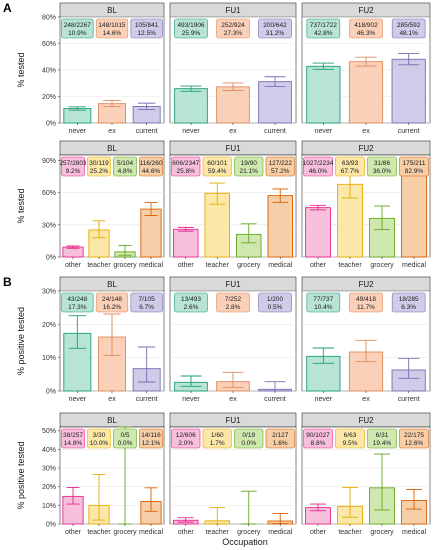  I want to click on count-label: 77/737, so click(323, 299).